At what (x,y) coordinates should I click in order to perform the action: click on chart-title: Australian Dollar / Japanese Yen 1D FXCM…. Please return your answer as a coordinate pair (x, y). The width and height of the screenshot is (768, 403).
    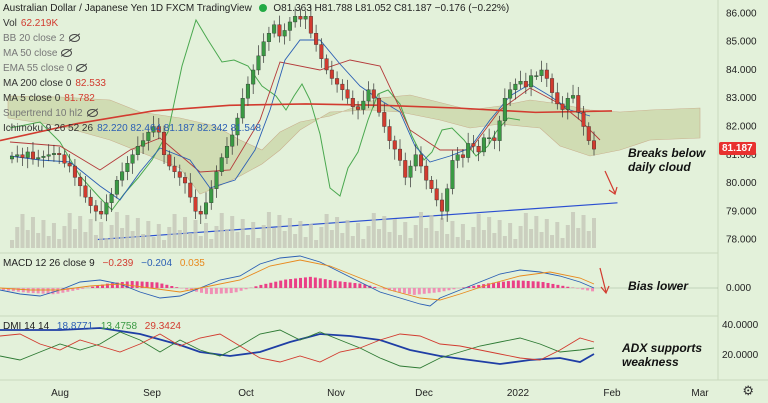
    Looking at the image, I should click on (127, 8).